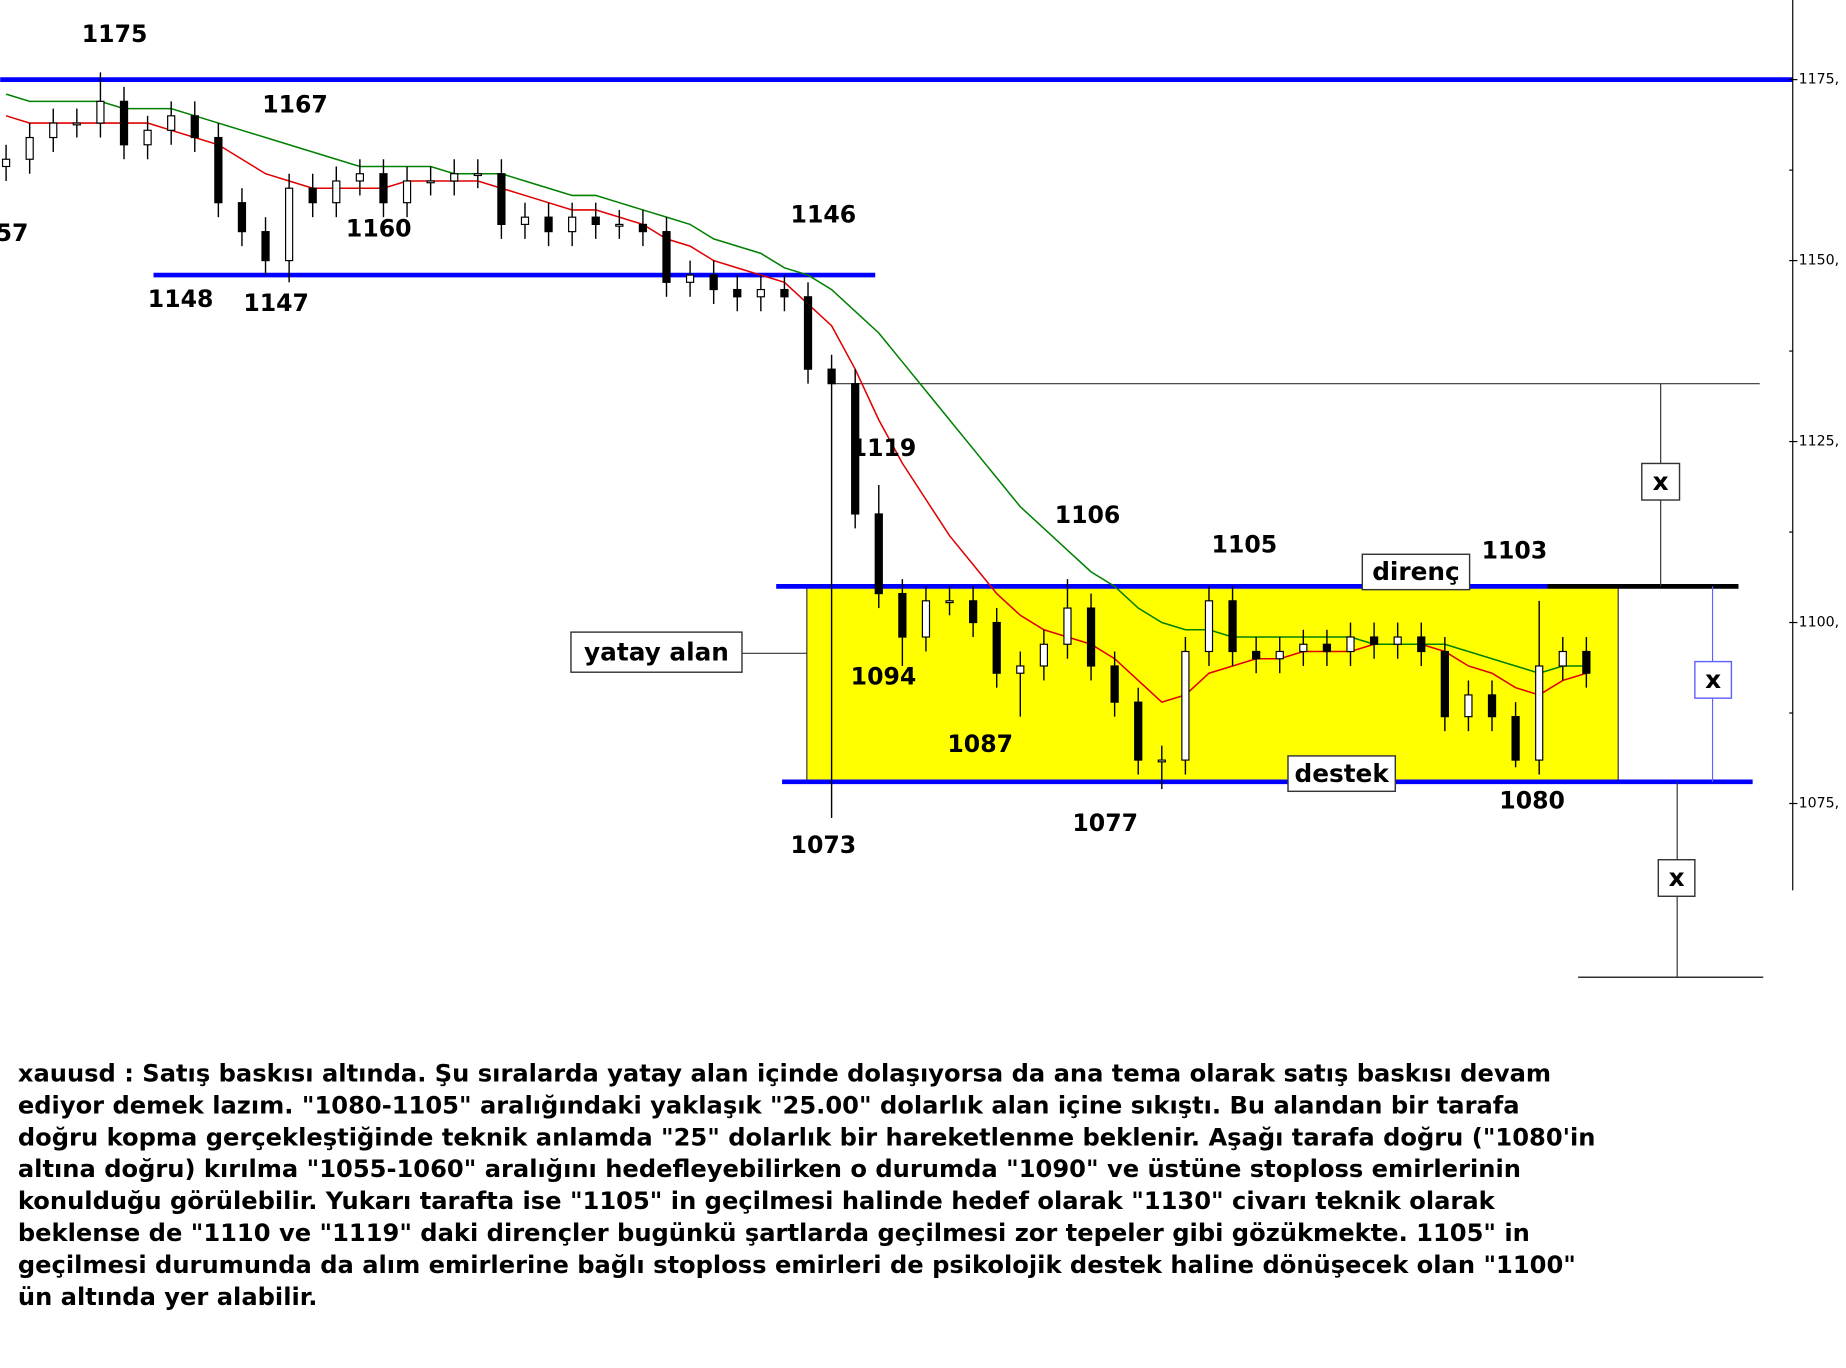 The height and width of the screenshot is (1368, 1846). I want to click on price-annotation: 1147, so click(276, 303).